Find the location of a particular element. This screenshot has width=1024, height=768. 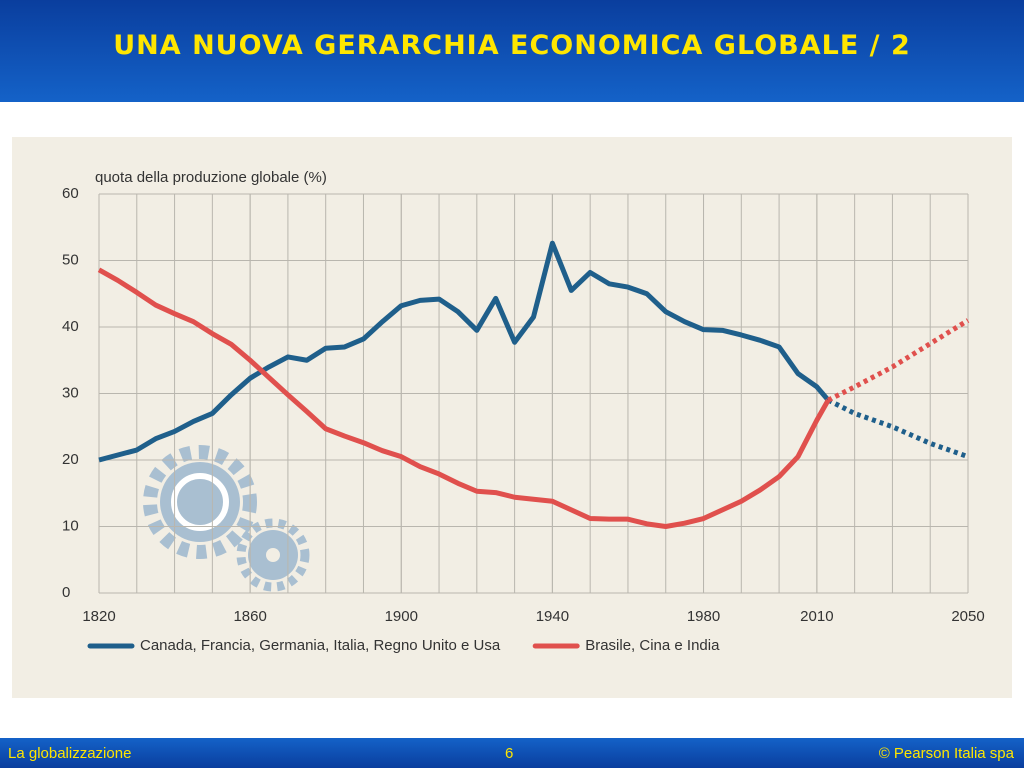

y-tick-label: 10 is located at coordinates (70, 525).